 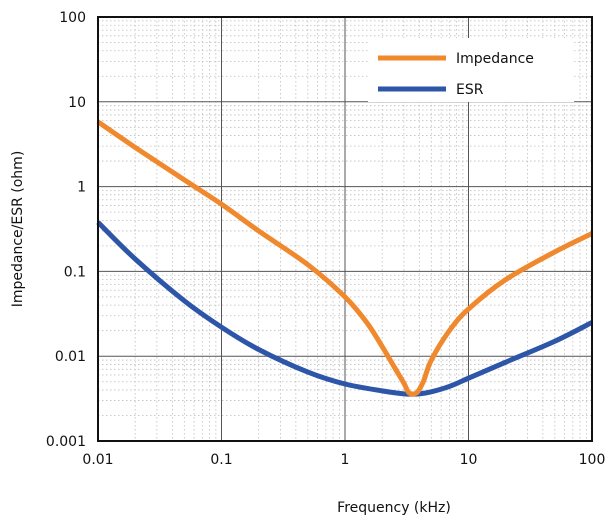 I want to click on x-axis-title: Frequency (kHz), so click(x=394, y=508).